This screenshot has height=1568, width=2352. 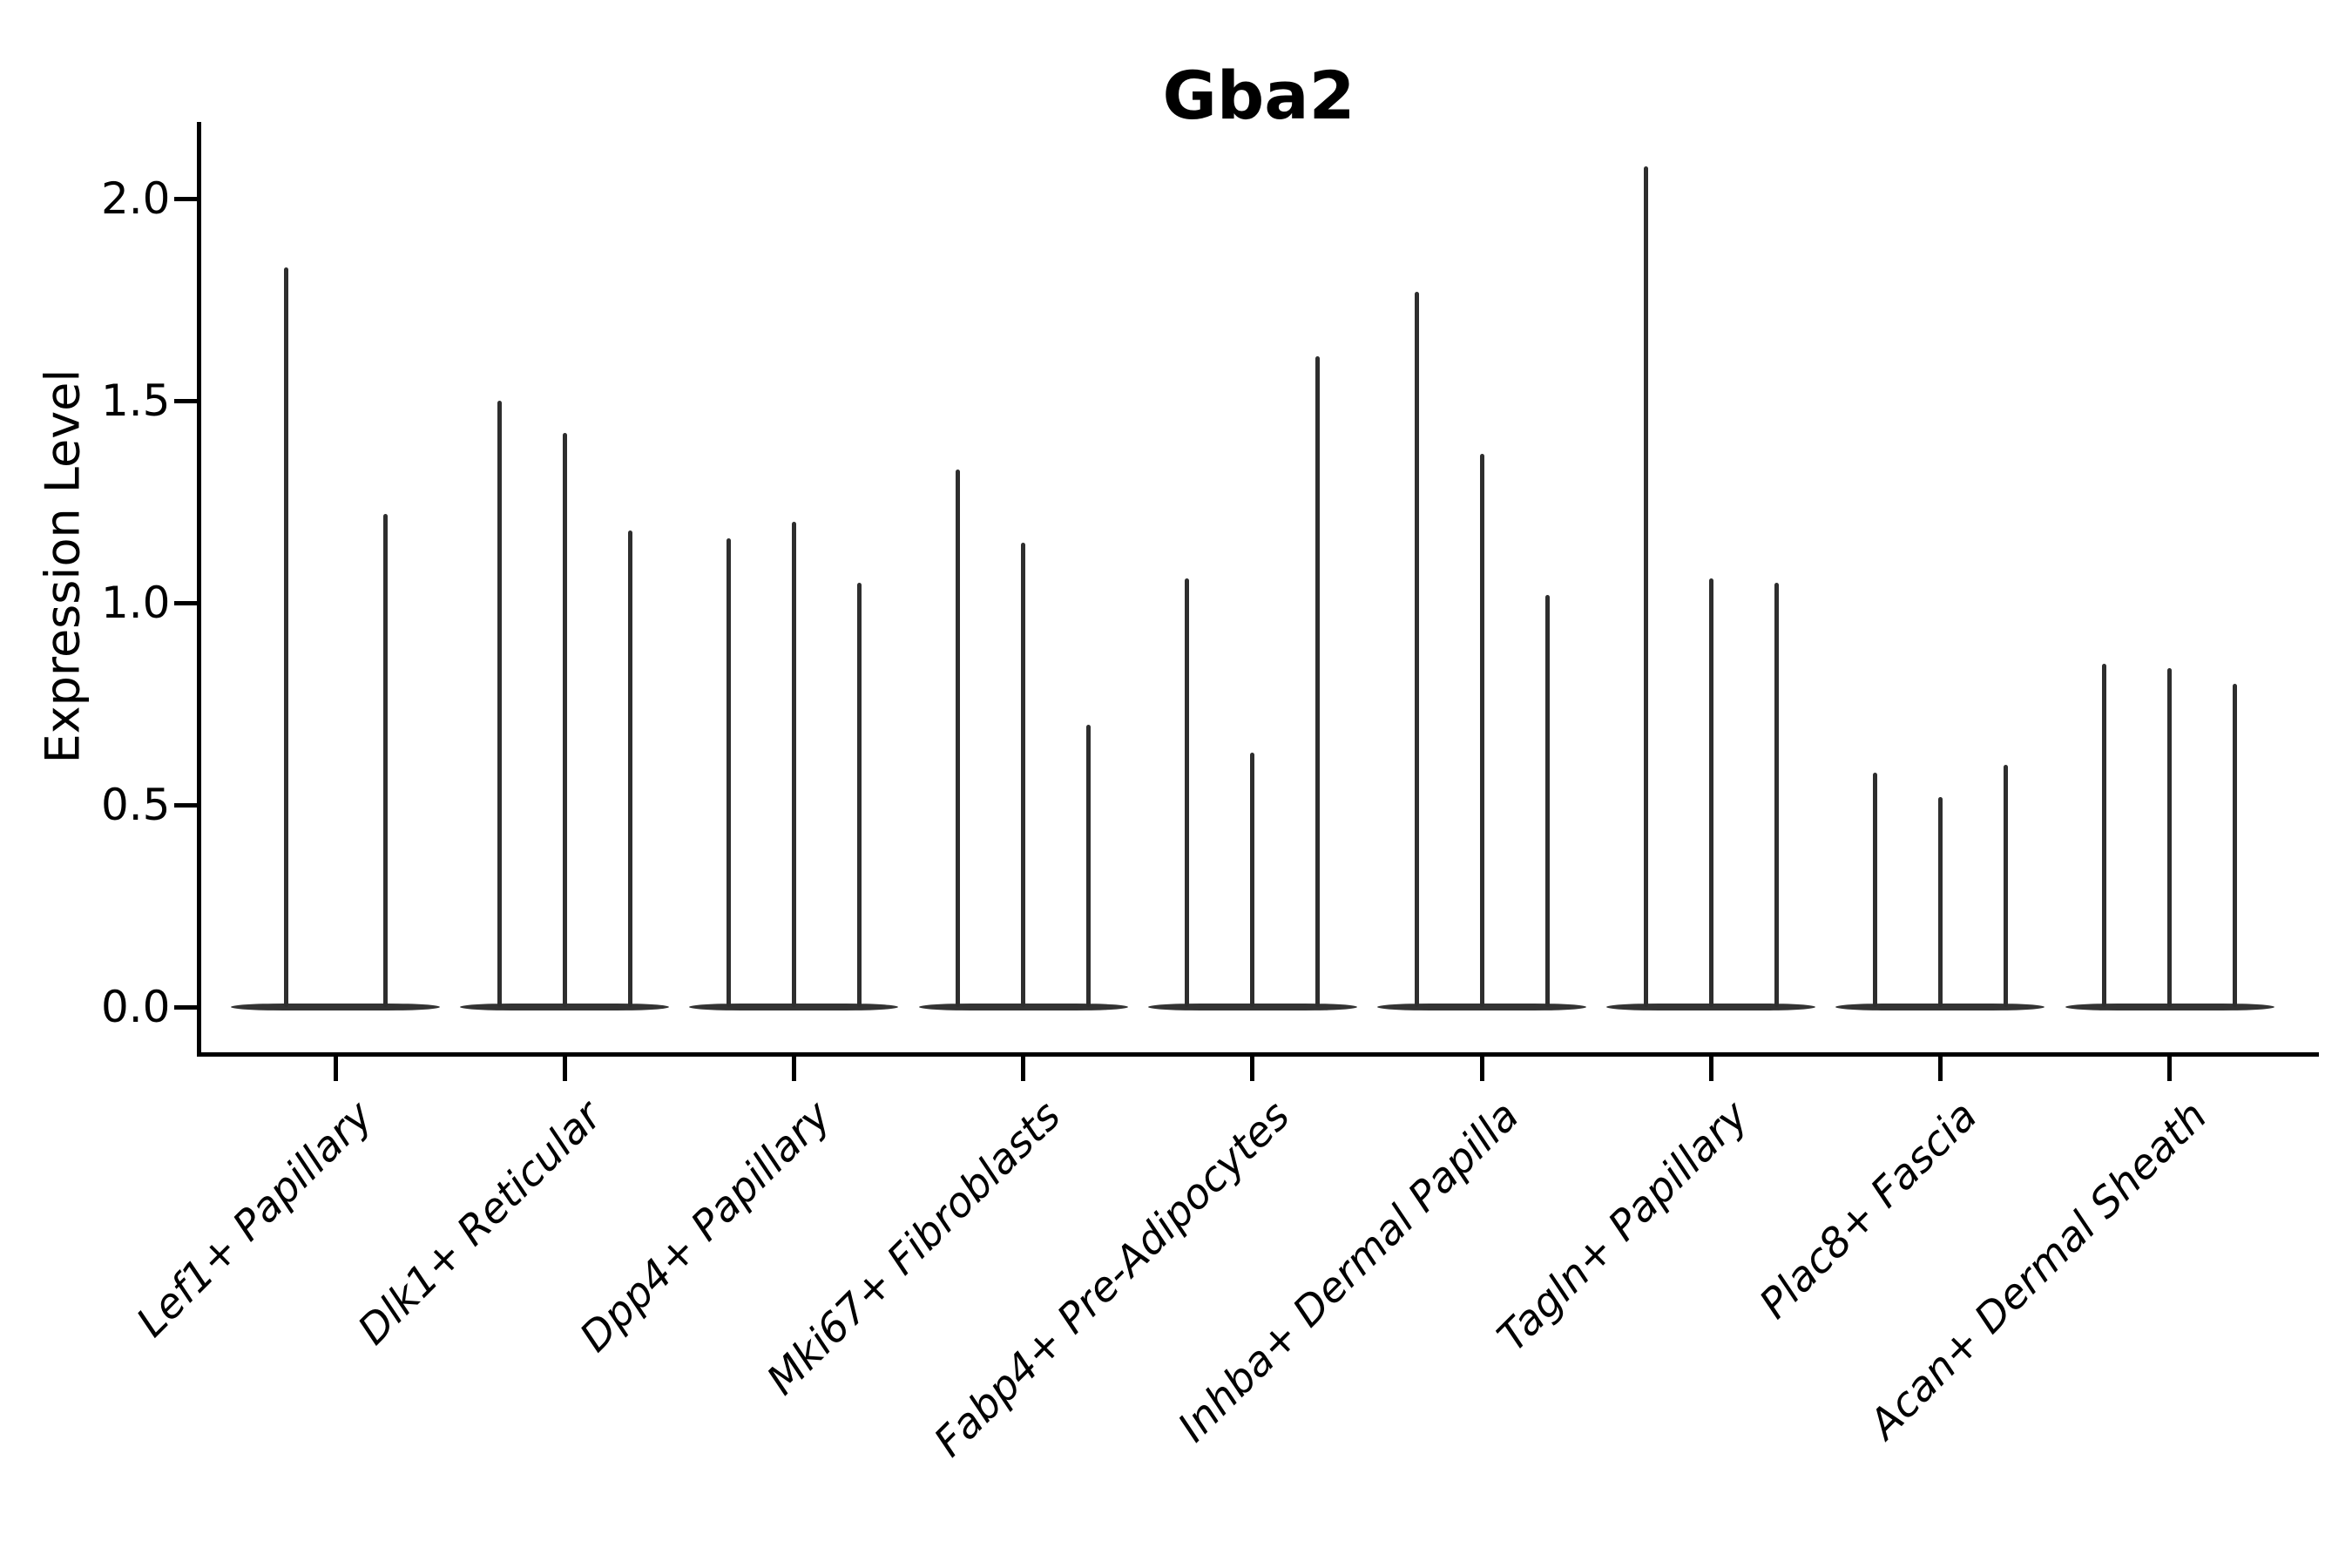 What do you see at coordinates (135, 603) in the screenshot?
I see `y-tick-label: 1.0` at bounding box center [135, 603].